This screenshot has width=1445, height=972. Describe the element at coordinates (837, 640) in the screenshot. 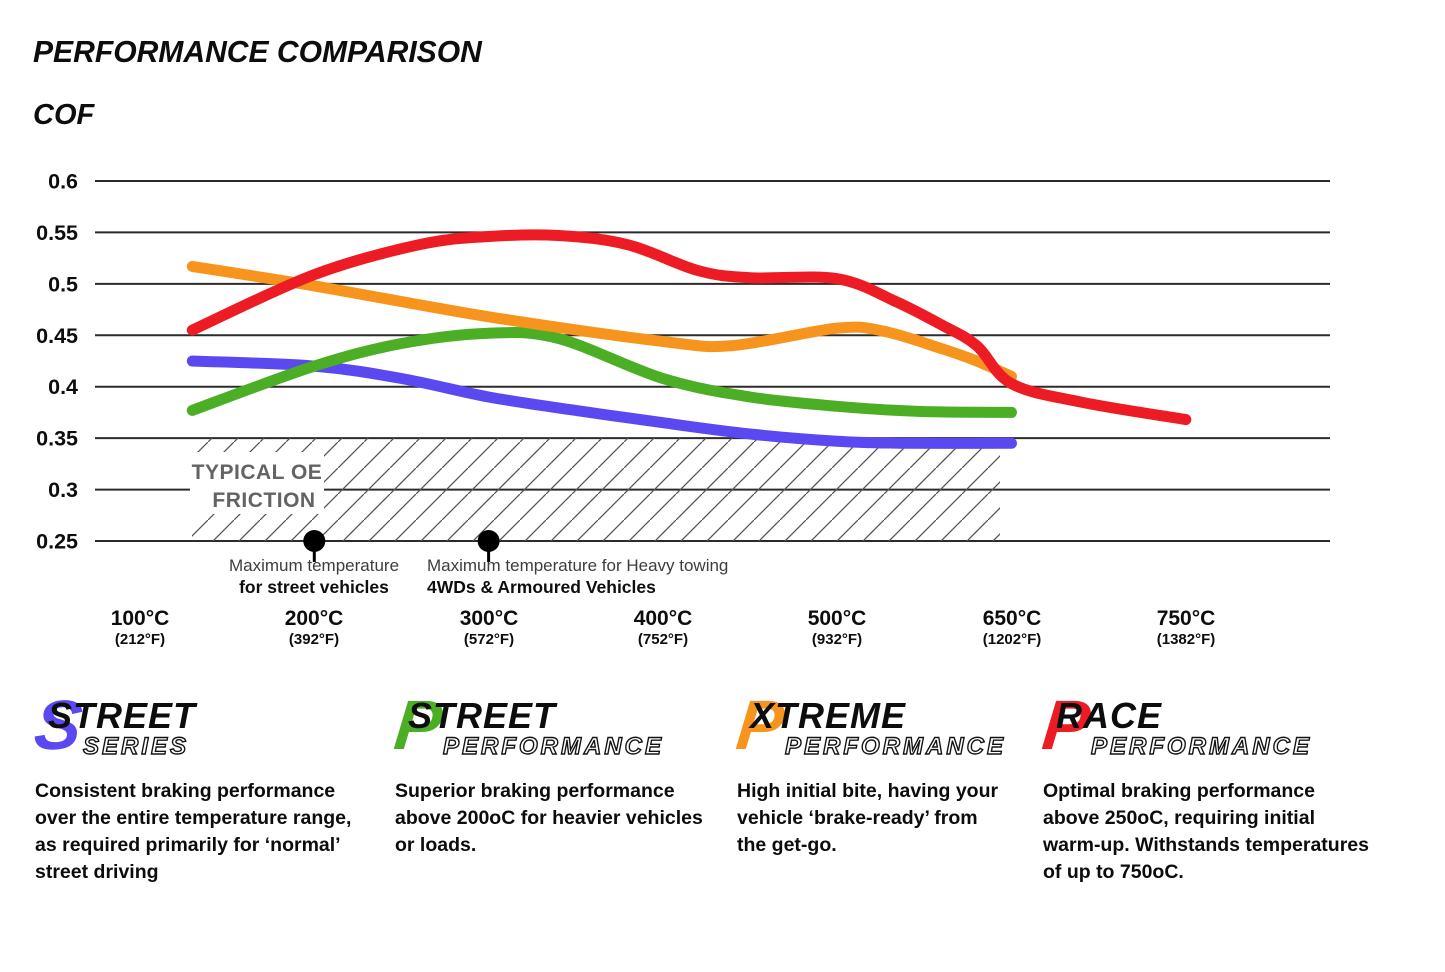

I see `x-tick-fahrenheit: (932°F)` at that location.